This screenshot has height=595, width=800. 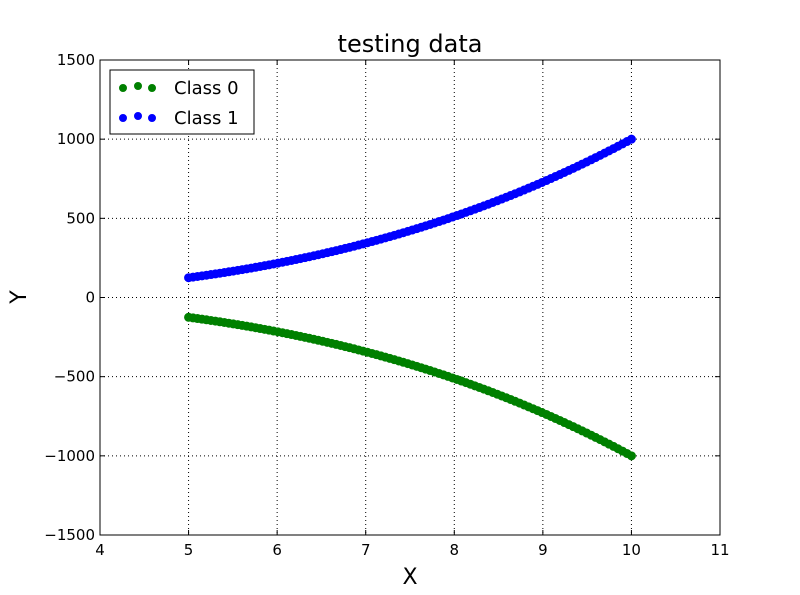 I want to click on y-tick-label: 1500, so click(x=76, y=60).